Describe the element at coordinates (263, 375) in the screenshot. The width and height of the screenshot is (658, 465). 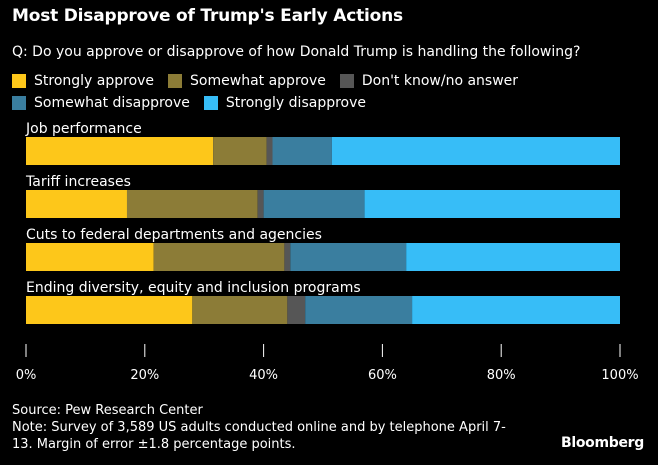
I see `x-tick-label: 40%` at that location.